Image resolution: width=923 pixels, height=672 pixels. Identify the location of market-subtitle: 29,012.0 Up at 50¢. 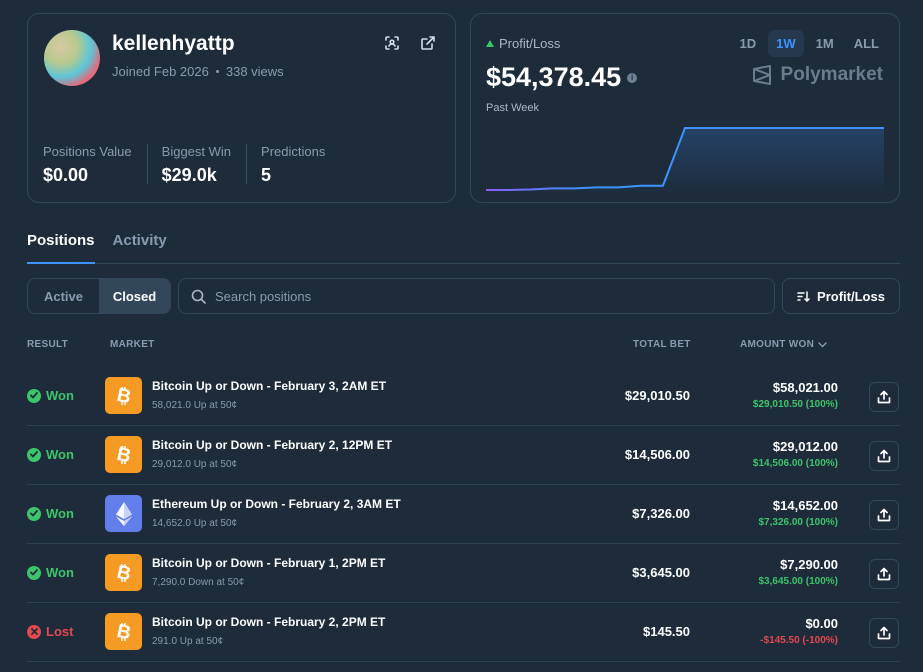
(195, 464).